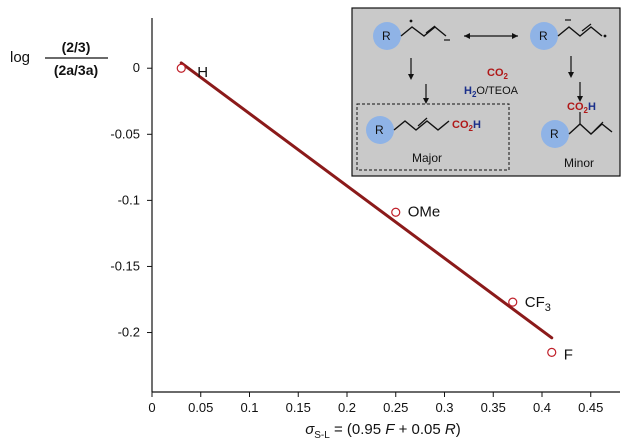 This screenshot has height=443, width=625. I want to click on r-label-1: R, so click(386, 36).